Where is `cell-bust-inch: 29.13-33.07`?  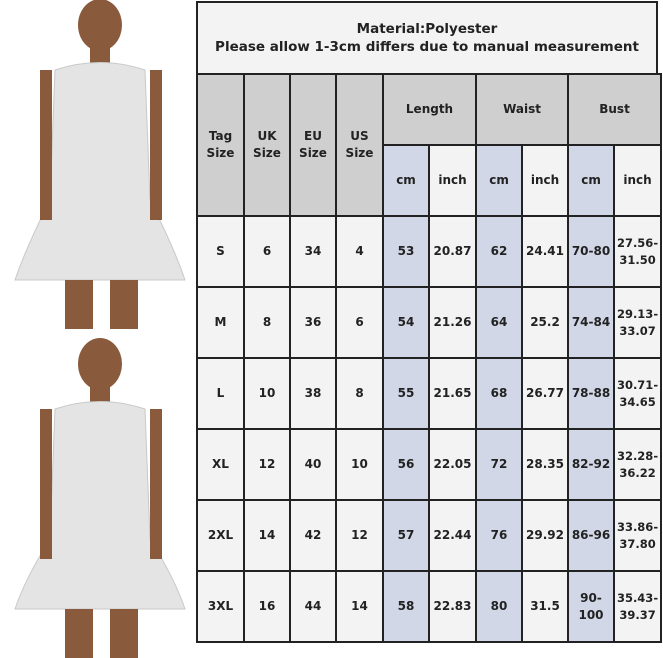 cell-bust-inch: 29.13-33.07 is located at coordinates (638, 322).